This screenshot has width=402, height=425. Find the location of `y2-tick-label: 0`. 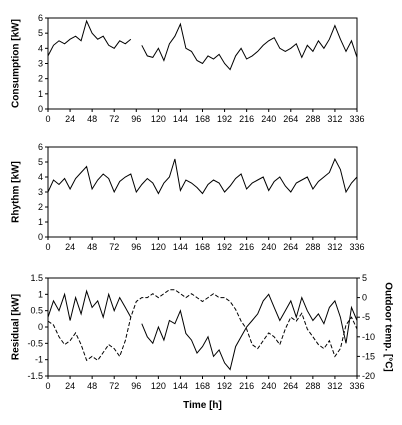

y2-tick-label: 0 is located at coordinates (364, 298).